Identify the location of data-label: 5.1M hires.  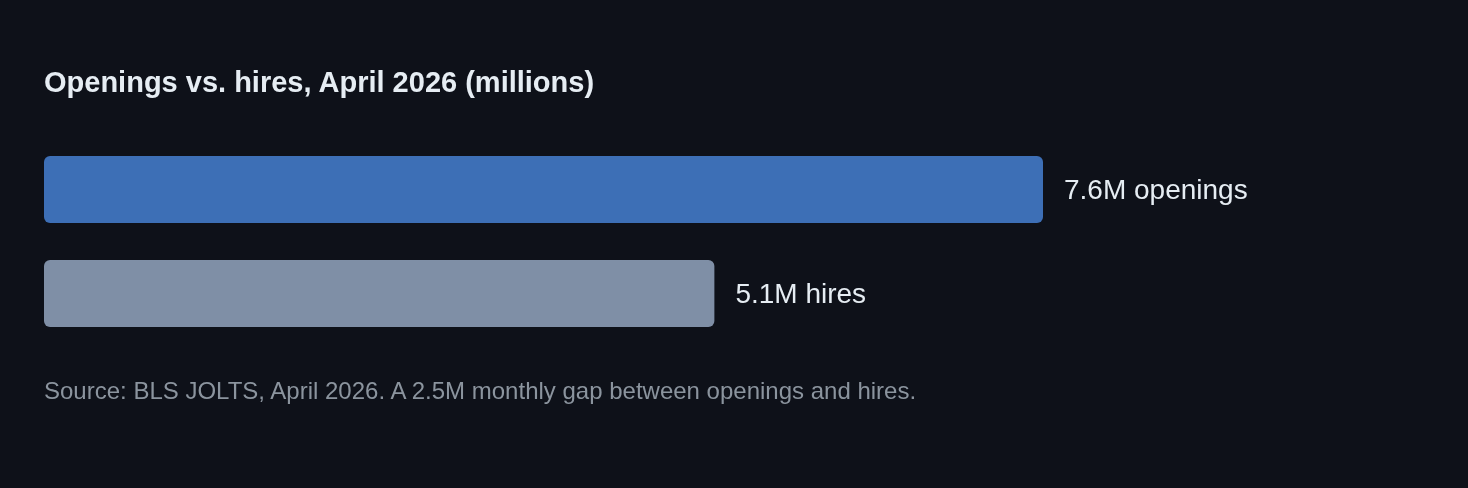
(801, 293).